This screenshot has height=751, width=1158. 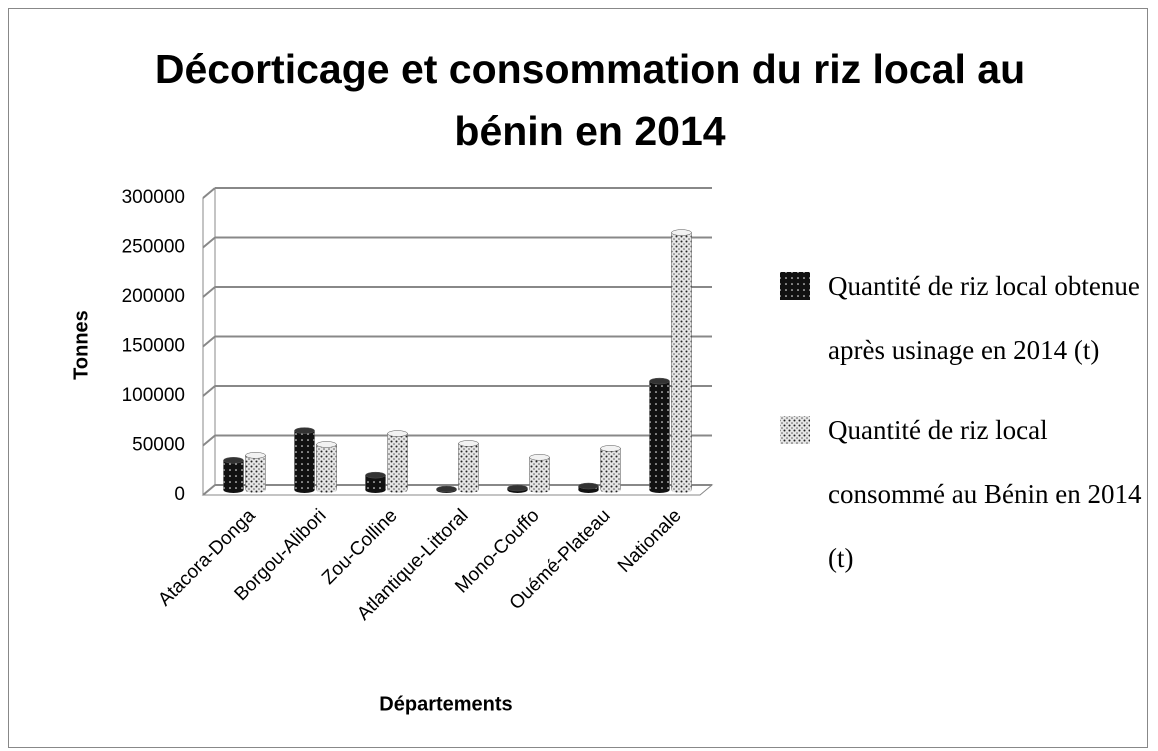 I want to click on y-tick-label: 300000, so click(x=153, y=197).